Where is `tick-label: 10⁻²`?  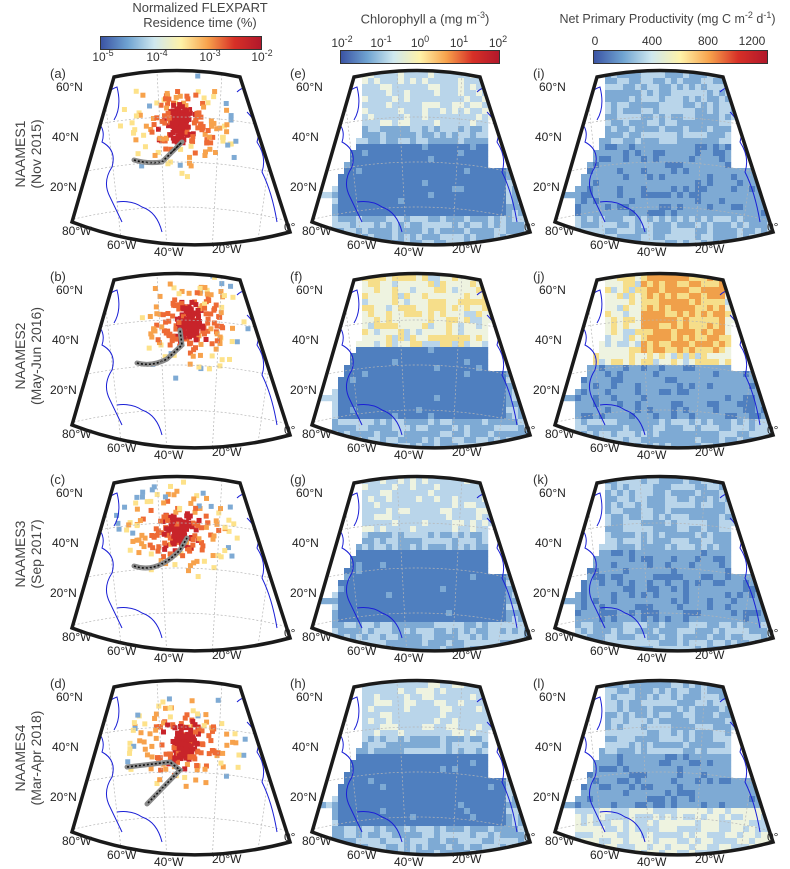
tick-label: 10⁻² is located at coordinates (341, 42).